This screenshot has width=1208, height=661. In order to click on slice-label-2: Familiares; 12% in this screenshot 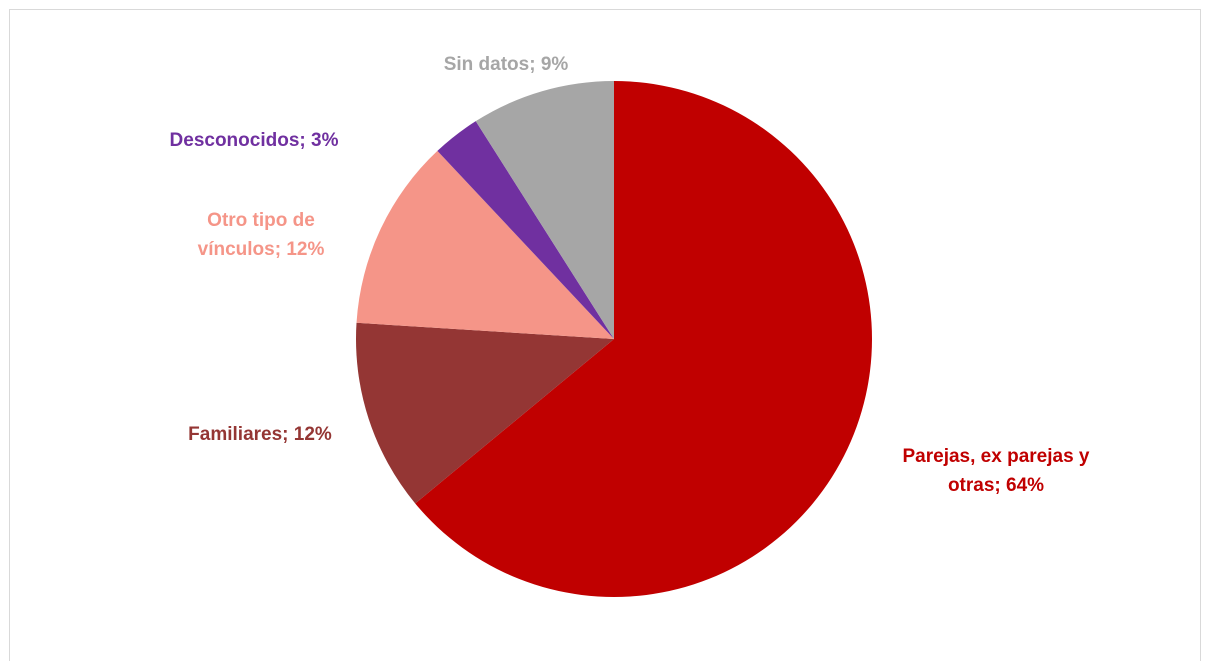, I will do `click(260, 434)`.